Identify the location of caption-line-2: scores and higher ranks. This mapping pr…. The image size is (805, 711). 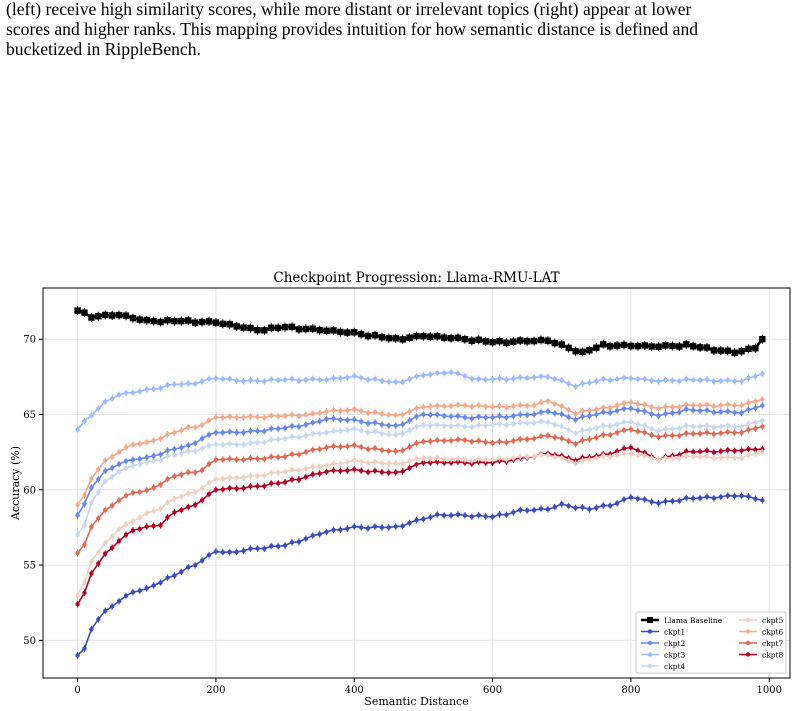
(352, 28).